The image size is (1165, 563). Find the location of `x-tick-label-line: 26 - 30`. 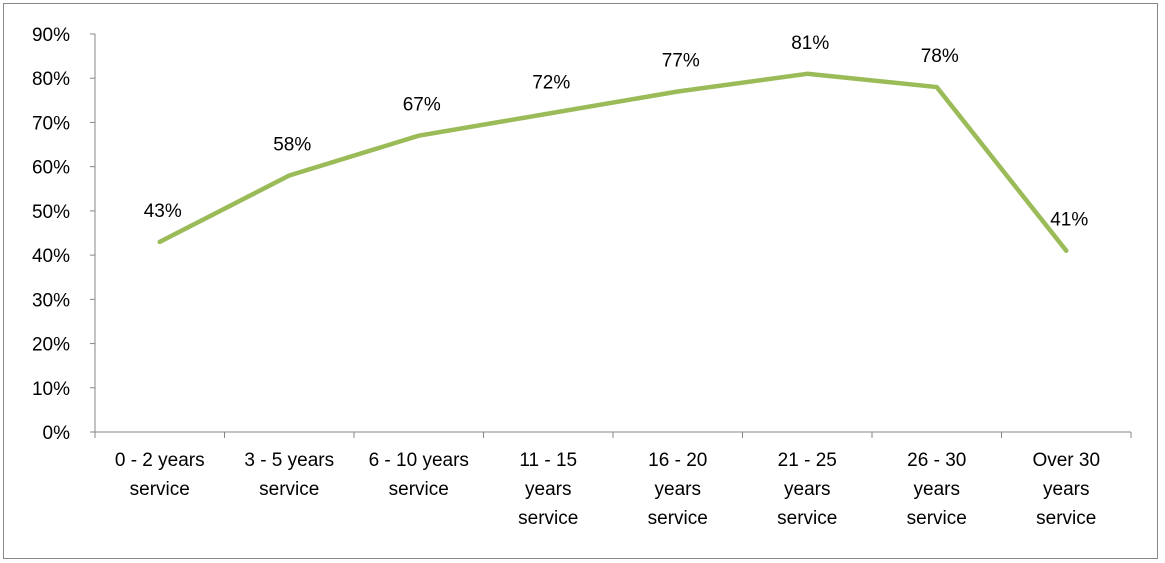

x-tick-label-line: 26 - 30 is located at coordinates (936, 460).